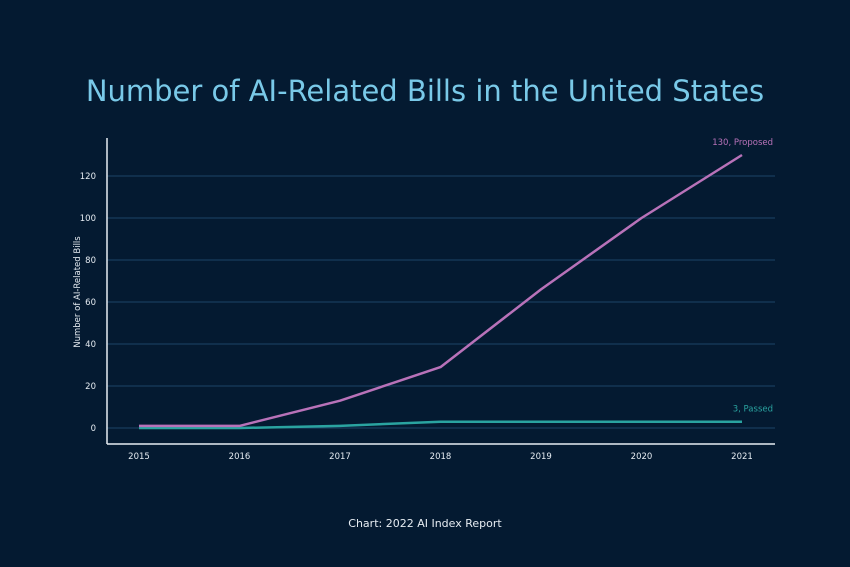 The width and height of the screenshot is (850, 567). I want to click on y-tick-label: 20, so click(90, 387).